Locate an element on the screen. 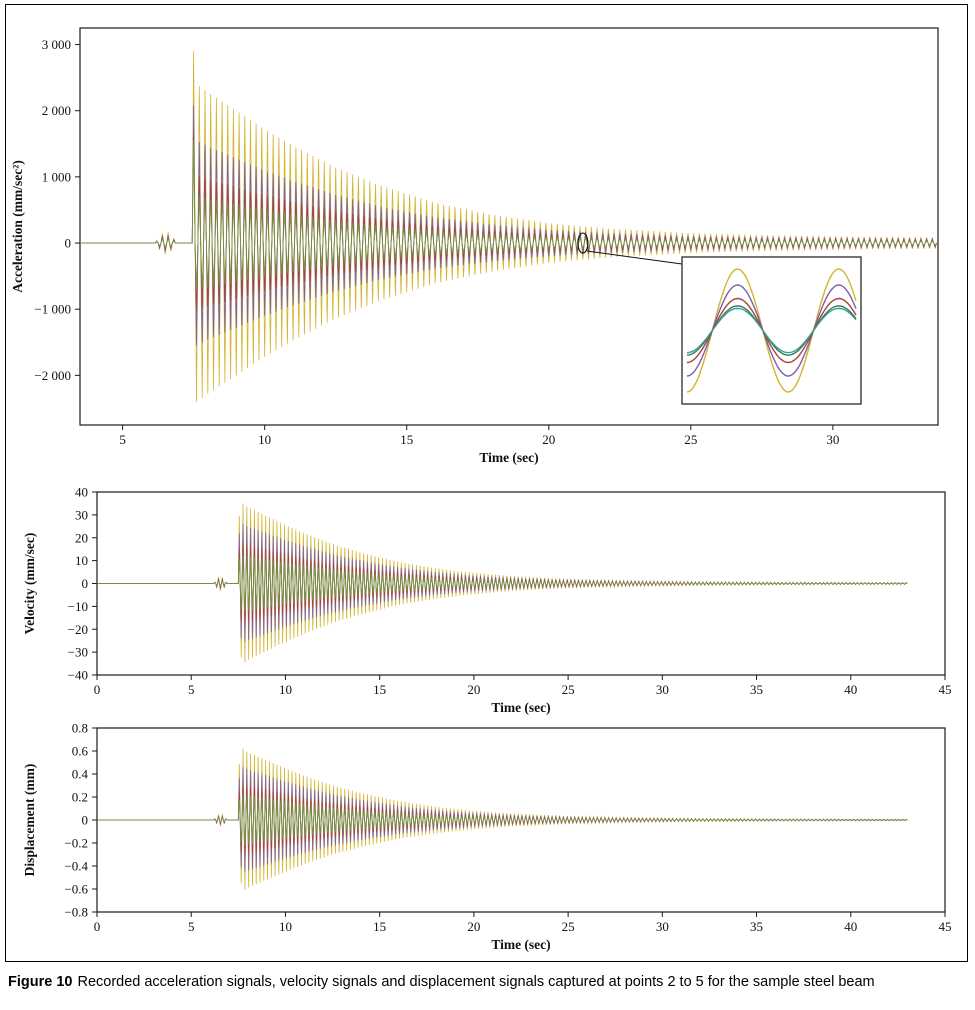 The height and width of the screenshot is (1010, 975). y-tick-label: 20 is located at coordinates (81, 537).